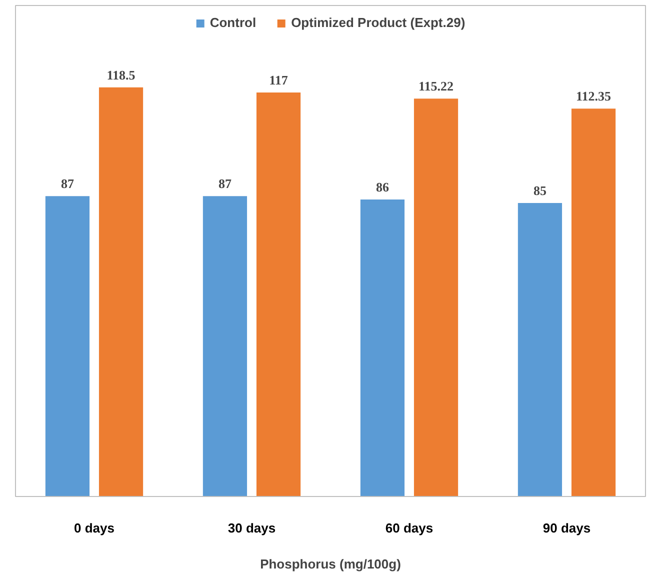  What do you see at coordinates (330, 564) in the screenshot?
I see `x-axis-title: Phosphorus (mg/100g)` at bounding box center [330, 564].